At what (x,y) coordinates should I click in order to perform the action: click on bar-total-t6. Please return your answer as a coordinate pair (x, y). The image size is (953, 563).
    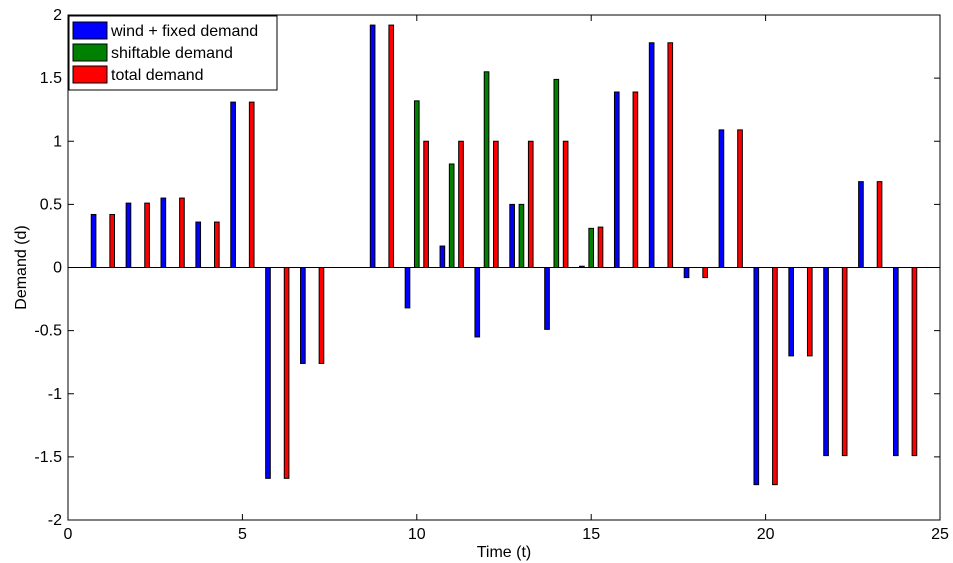
    Looking at the image, I should click on (286, 373).